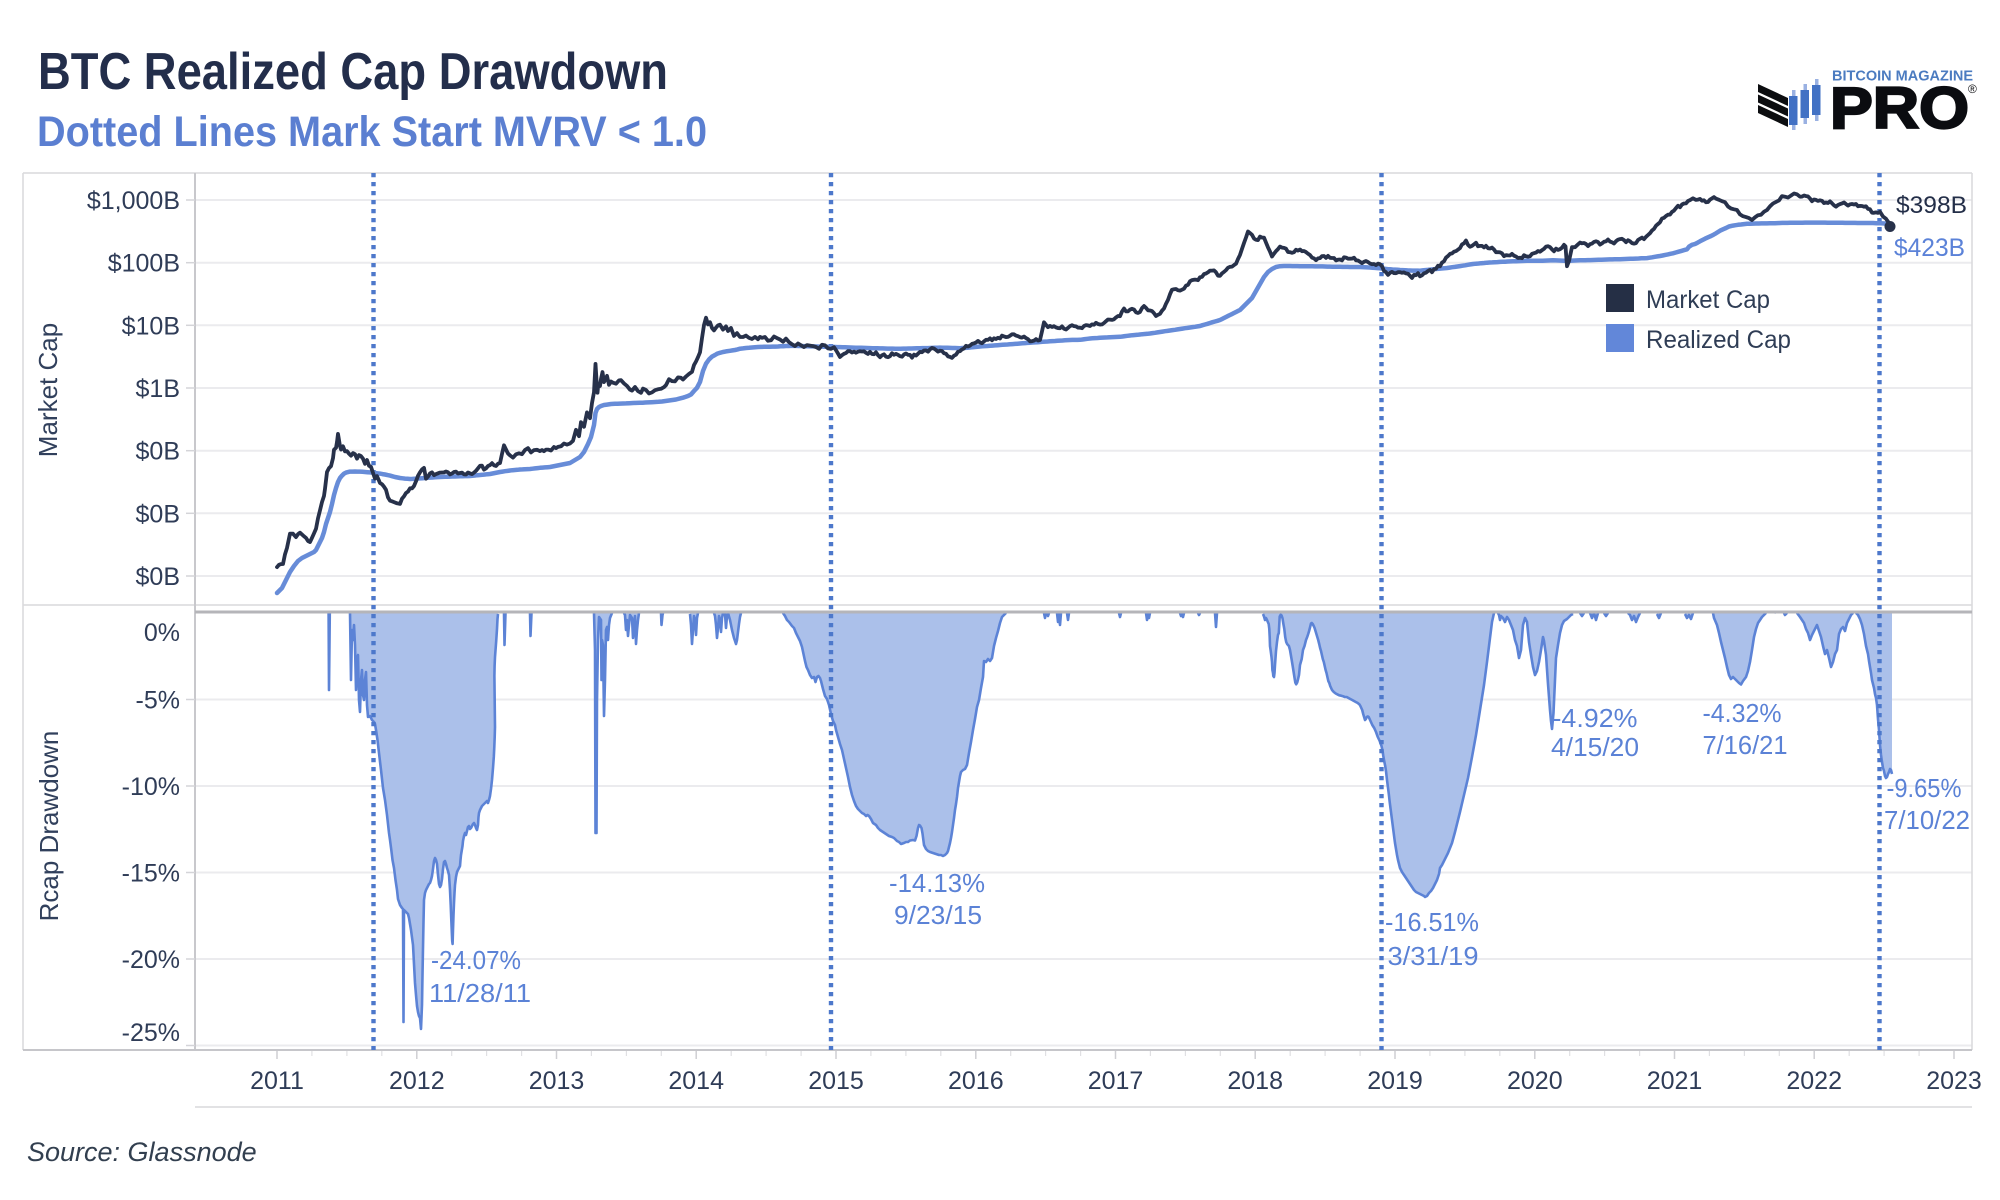  Describe the element at coordinates (476, 960) in the screenshot. I see `svg-text: -24.07%` at that location.